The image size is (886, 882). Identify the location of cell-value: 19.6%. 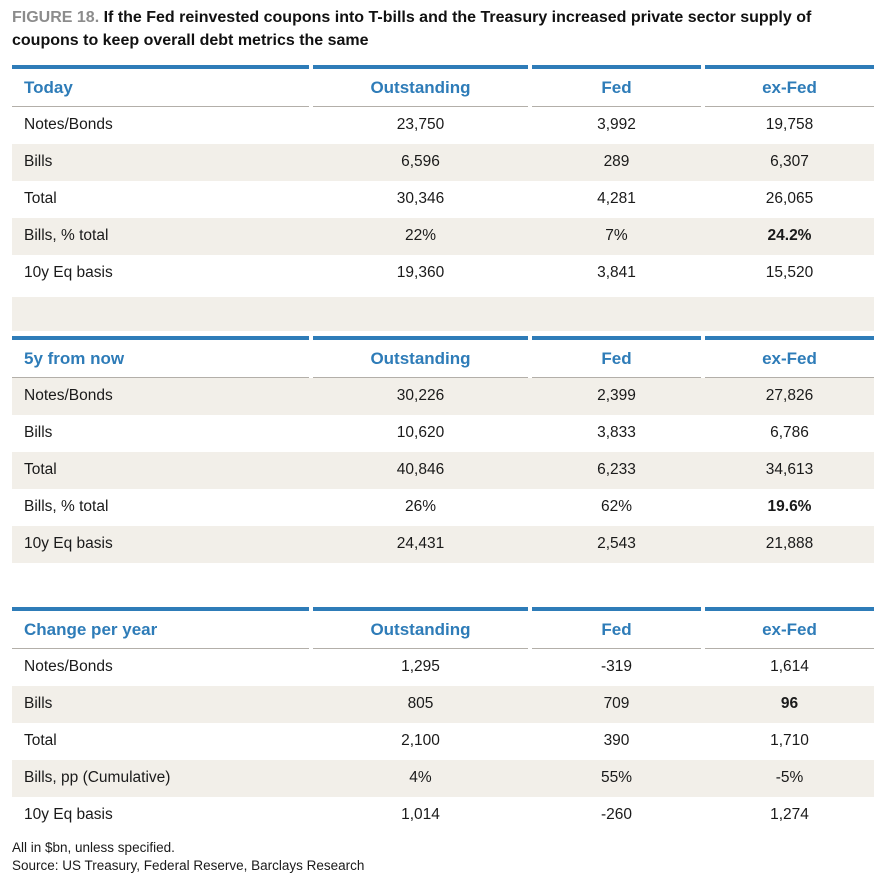
(789, 506).